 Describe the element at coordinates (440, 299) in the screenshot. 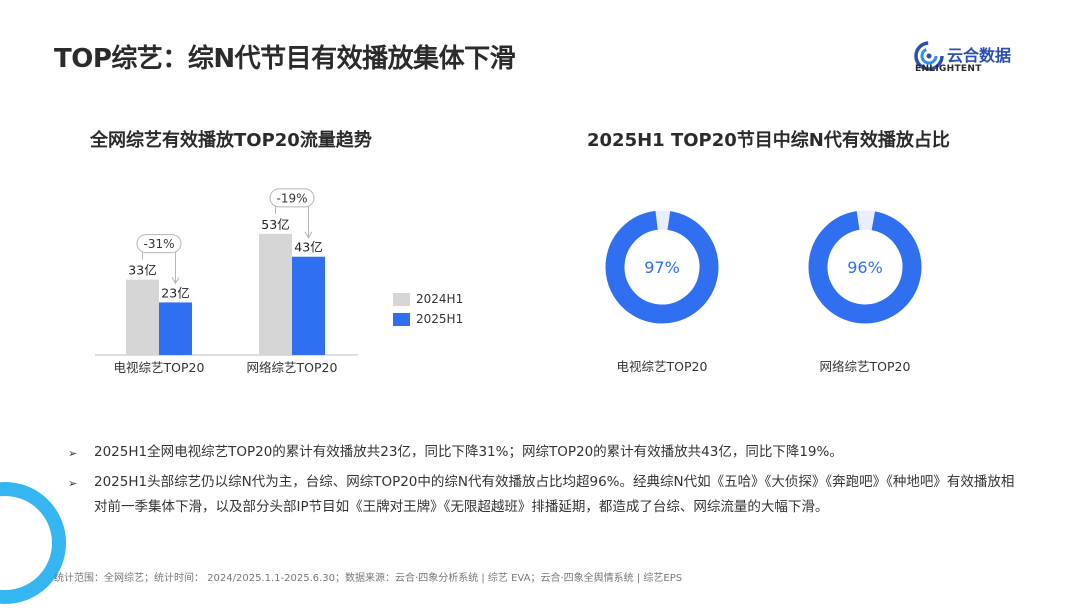

I see `legend-label: 2024H1` at that location.